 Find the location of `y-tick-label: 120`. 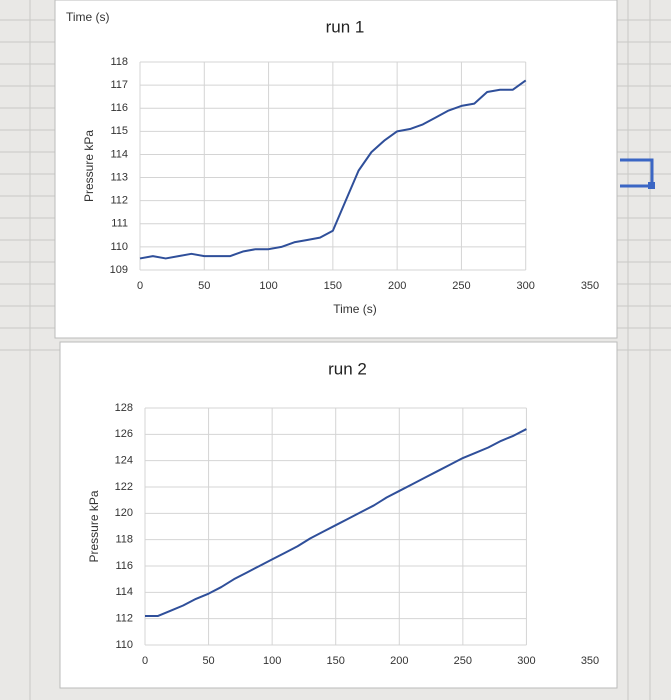

y-tick-label: 120 is located at coordinates (124, 513).